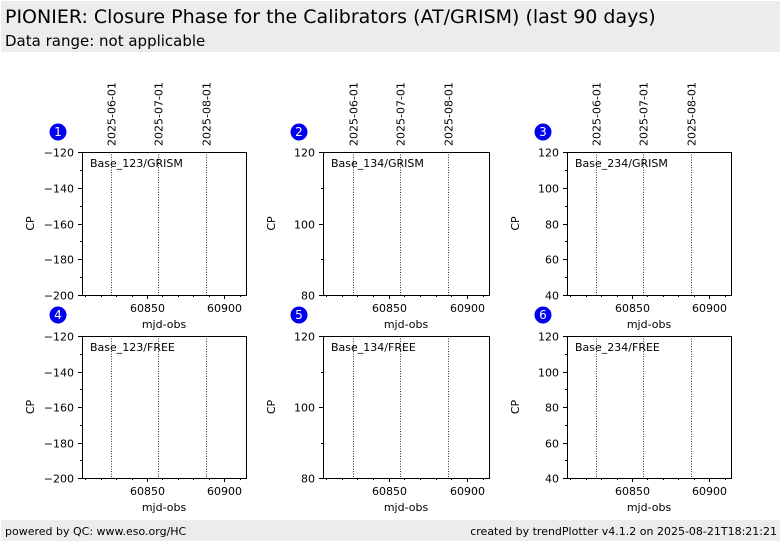 The image size is (782, 542). I want to click on panel-badge-number: 4, so click(58, 315).